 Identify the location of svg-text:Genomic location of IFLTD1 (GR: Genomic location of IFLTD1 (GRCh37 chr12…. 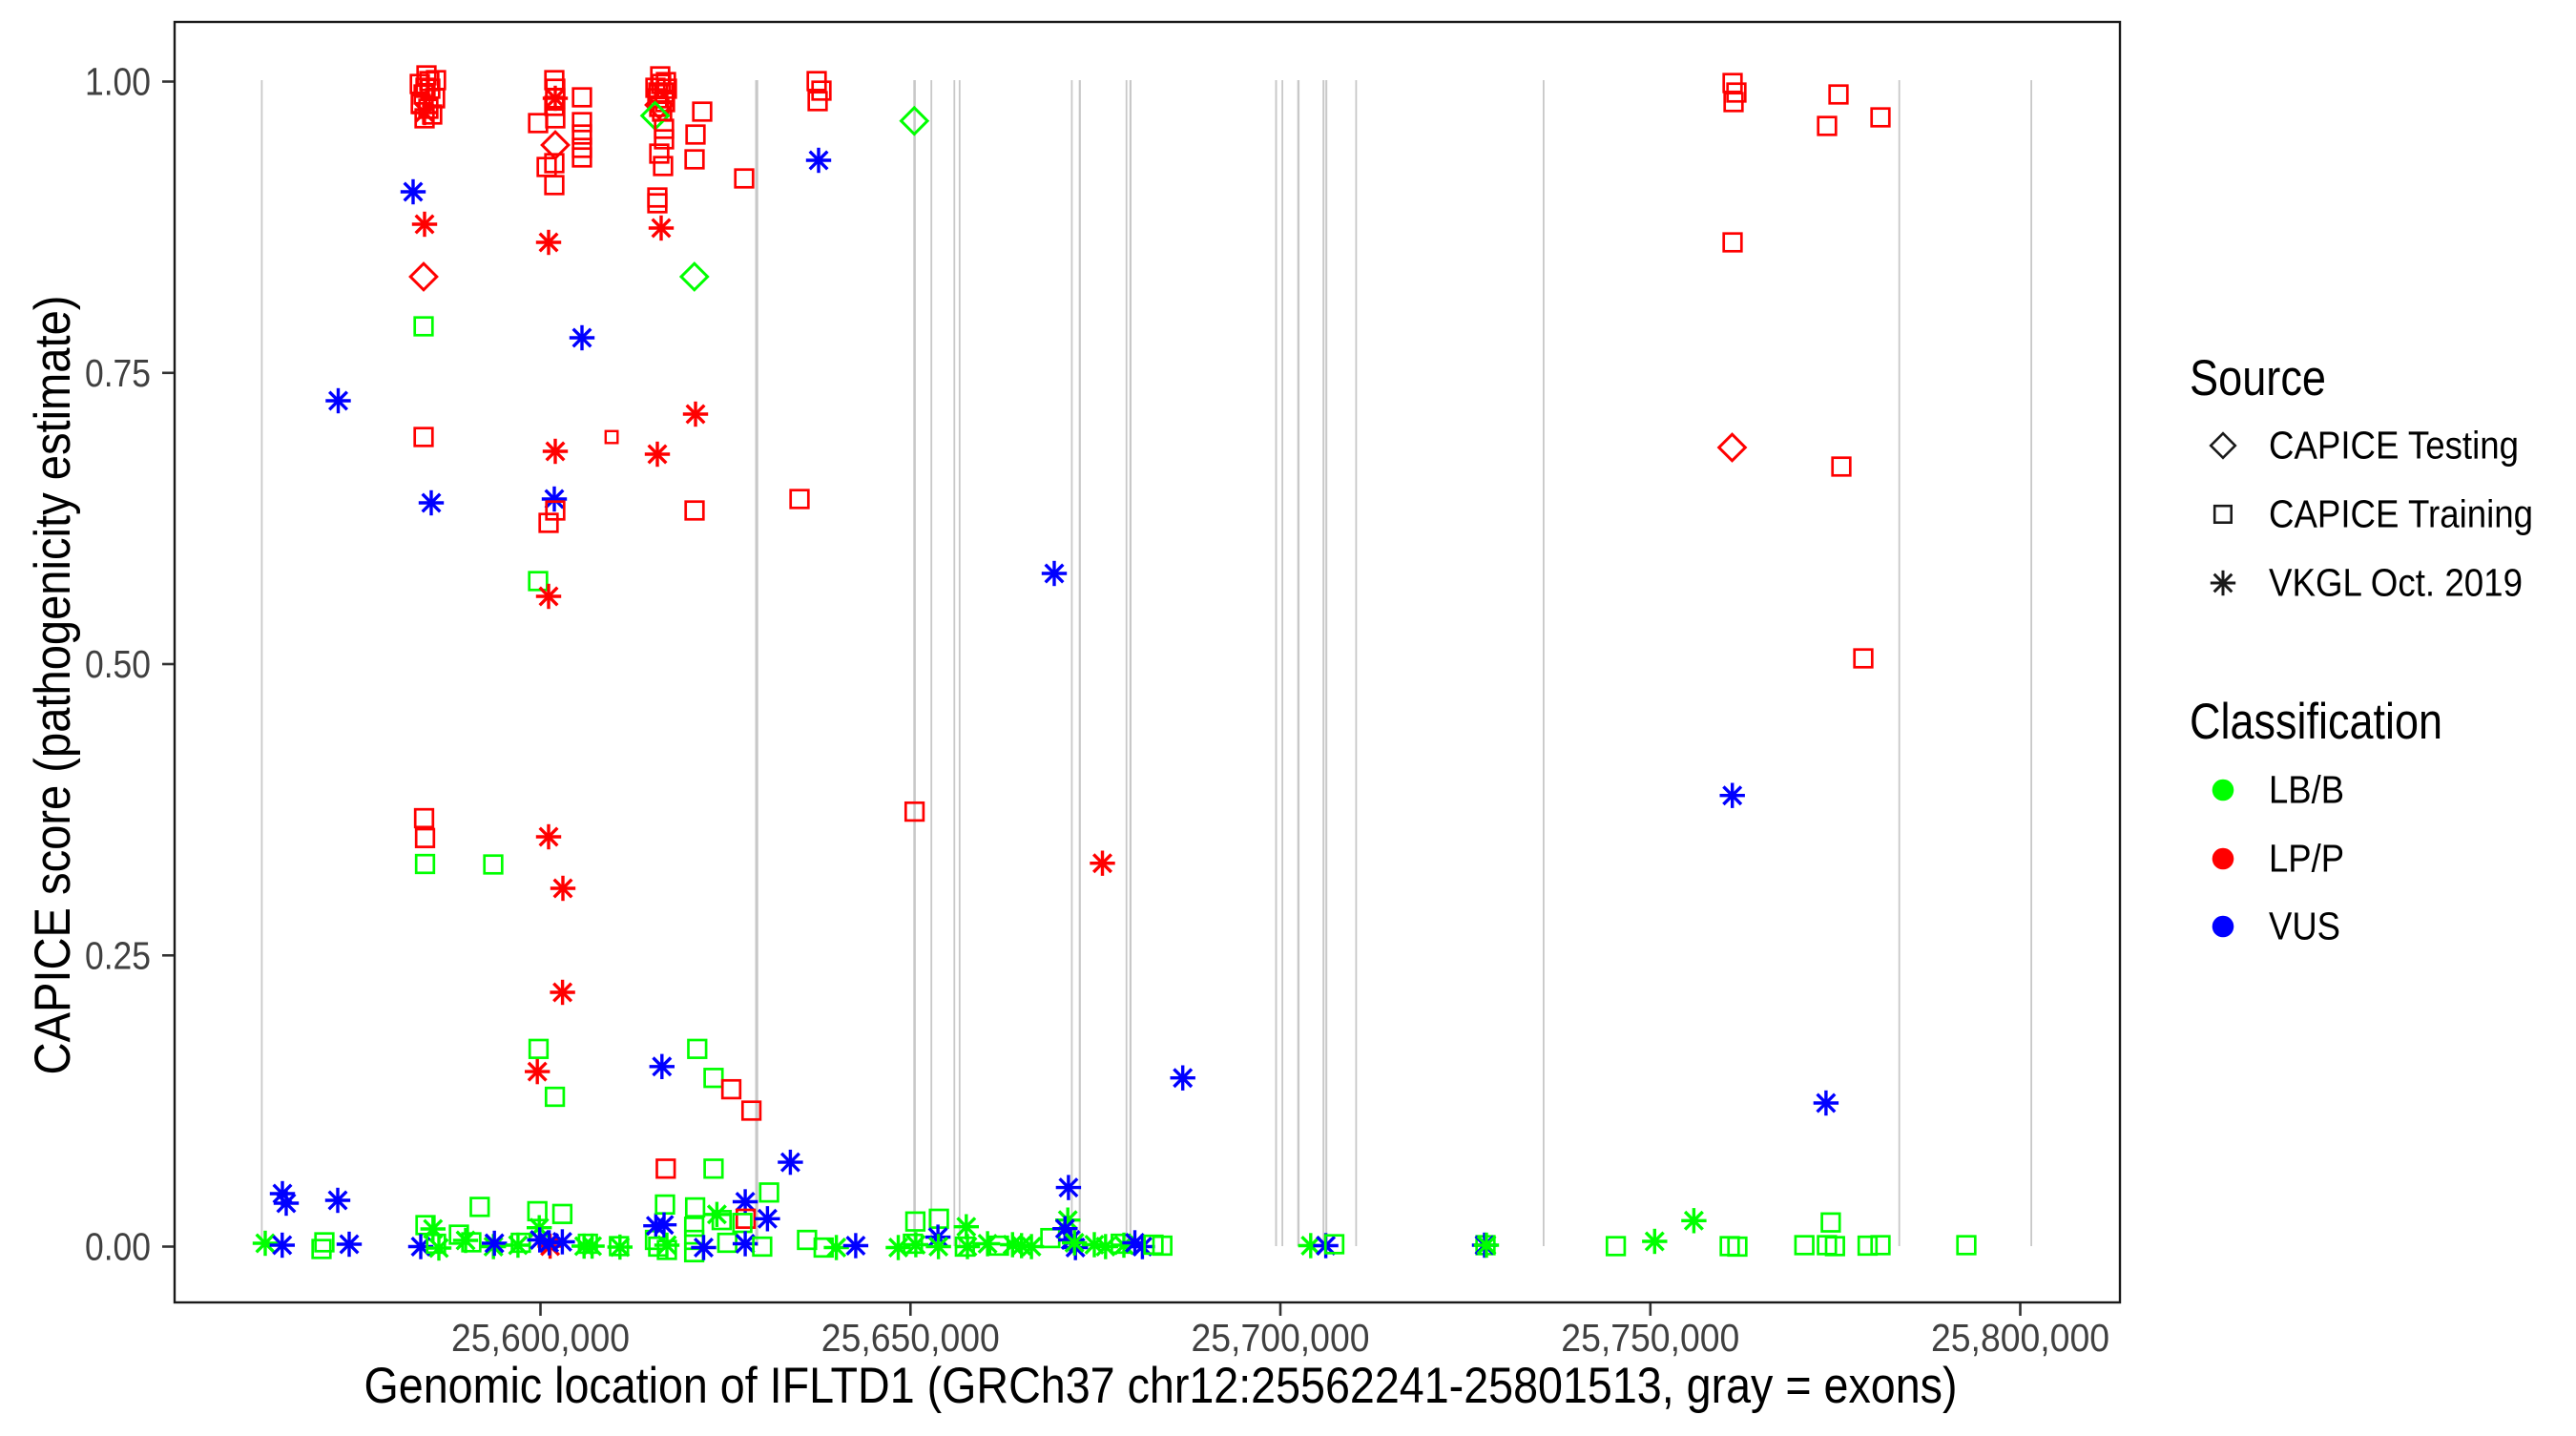
(1161, 1386).